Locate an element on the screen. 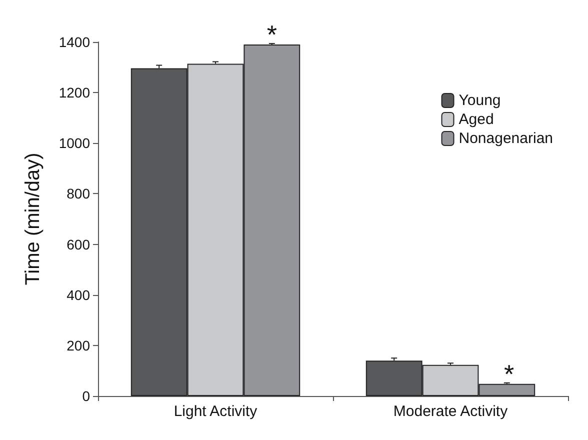 The image size is (588, 440). y-tick-label: 400 is located at coordinates (78, 294).